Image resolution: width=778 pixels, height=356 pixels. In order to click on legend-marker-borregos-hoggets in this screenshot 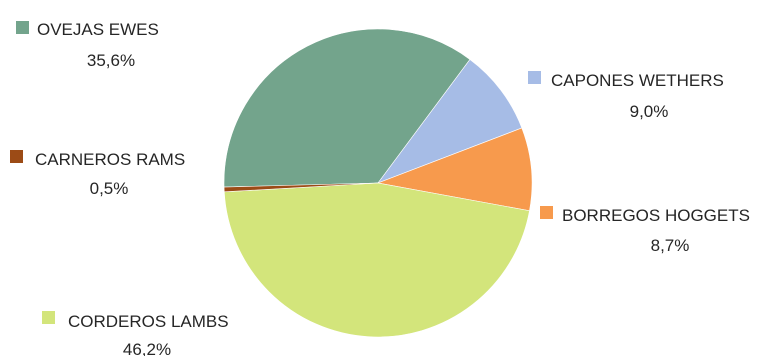, I will do `click(546, 212)`.